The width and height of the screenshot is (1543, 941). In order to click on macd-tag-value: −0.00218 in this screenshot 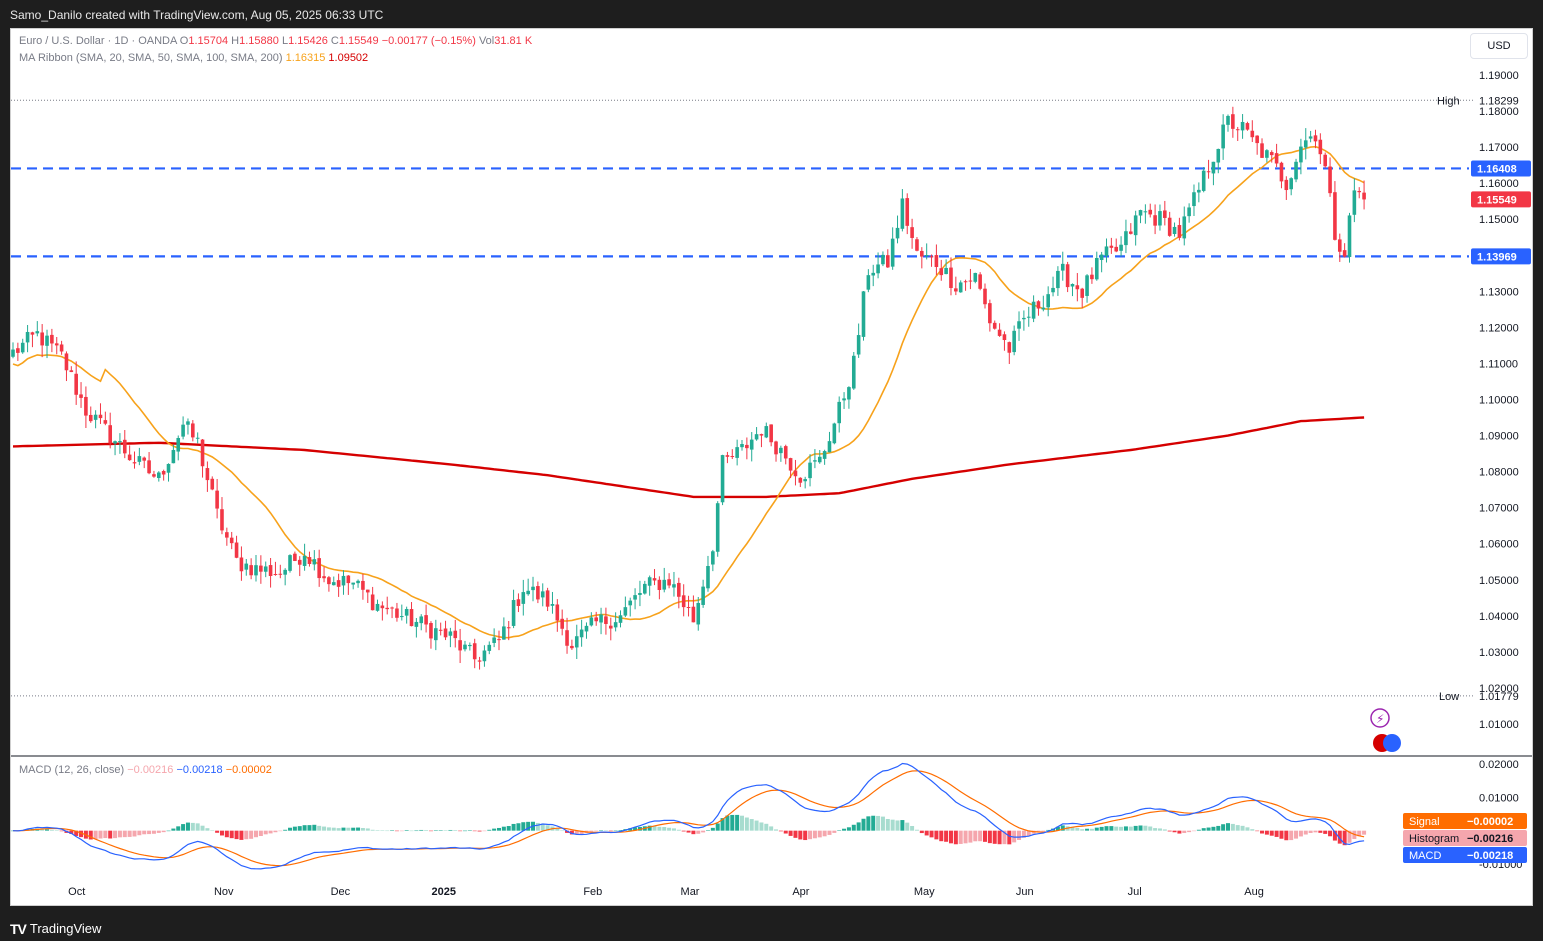, I will do `click(1490, 856)`.